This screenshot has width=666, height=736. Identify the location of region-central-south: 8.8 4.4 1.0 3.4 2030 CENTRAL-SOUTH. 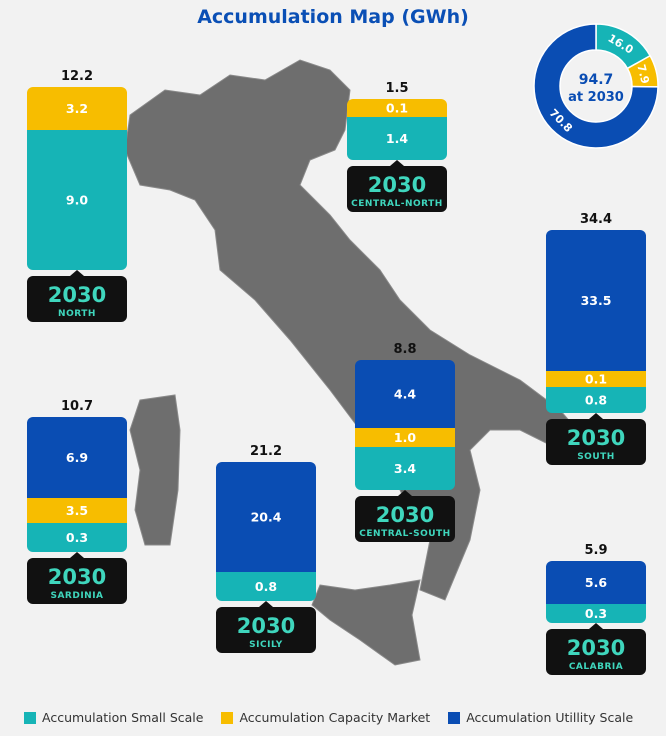
(405, 442).